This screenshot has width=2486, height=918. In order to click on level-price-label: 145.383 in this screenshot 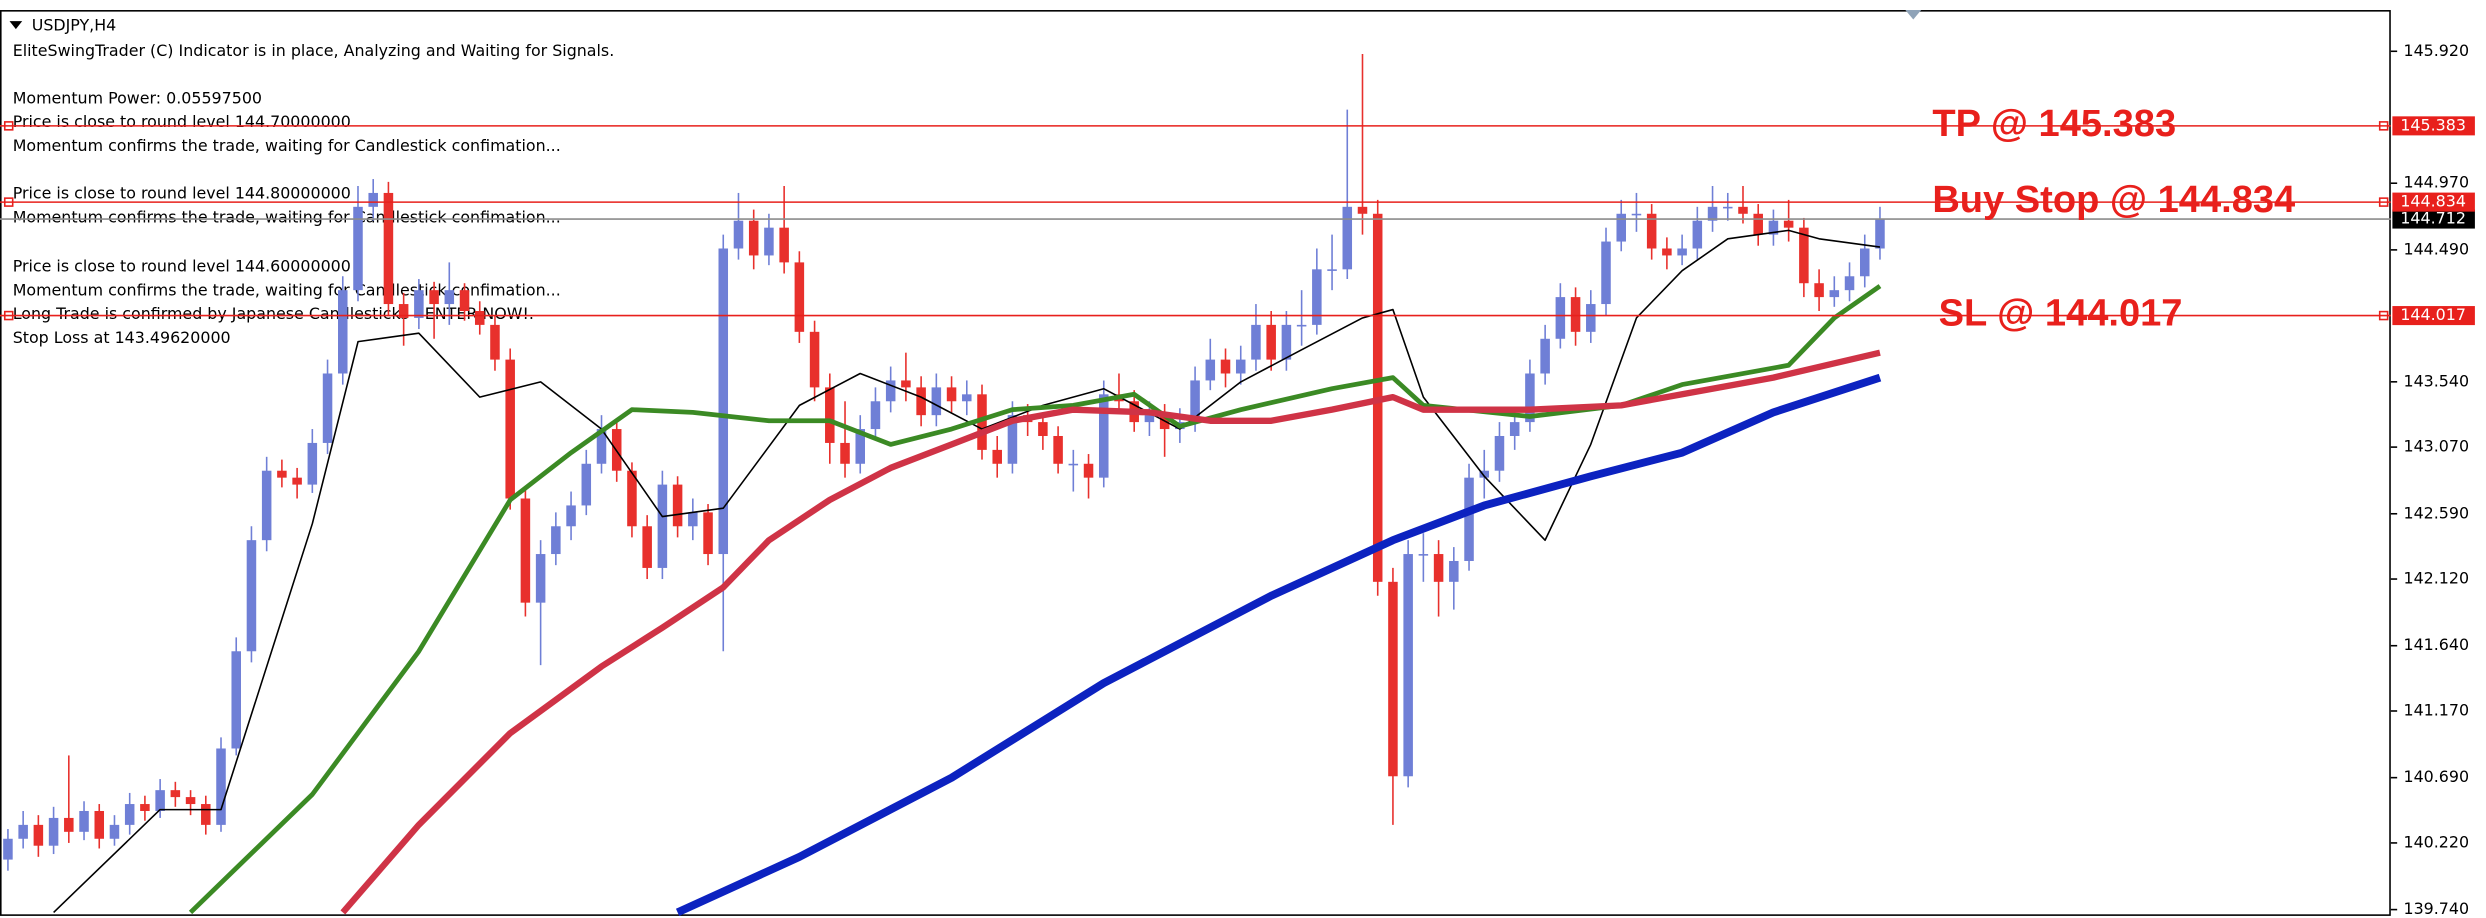, I will do `click(2433, 124)`.